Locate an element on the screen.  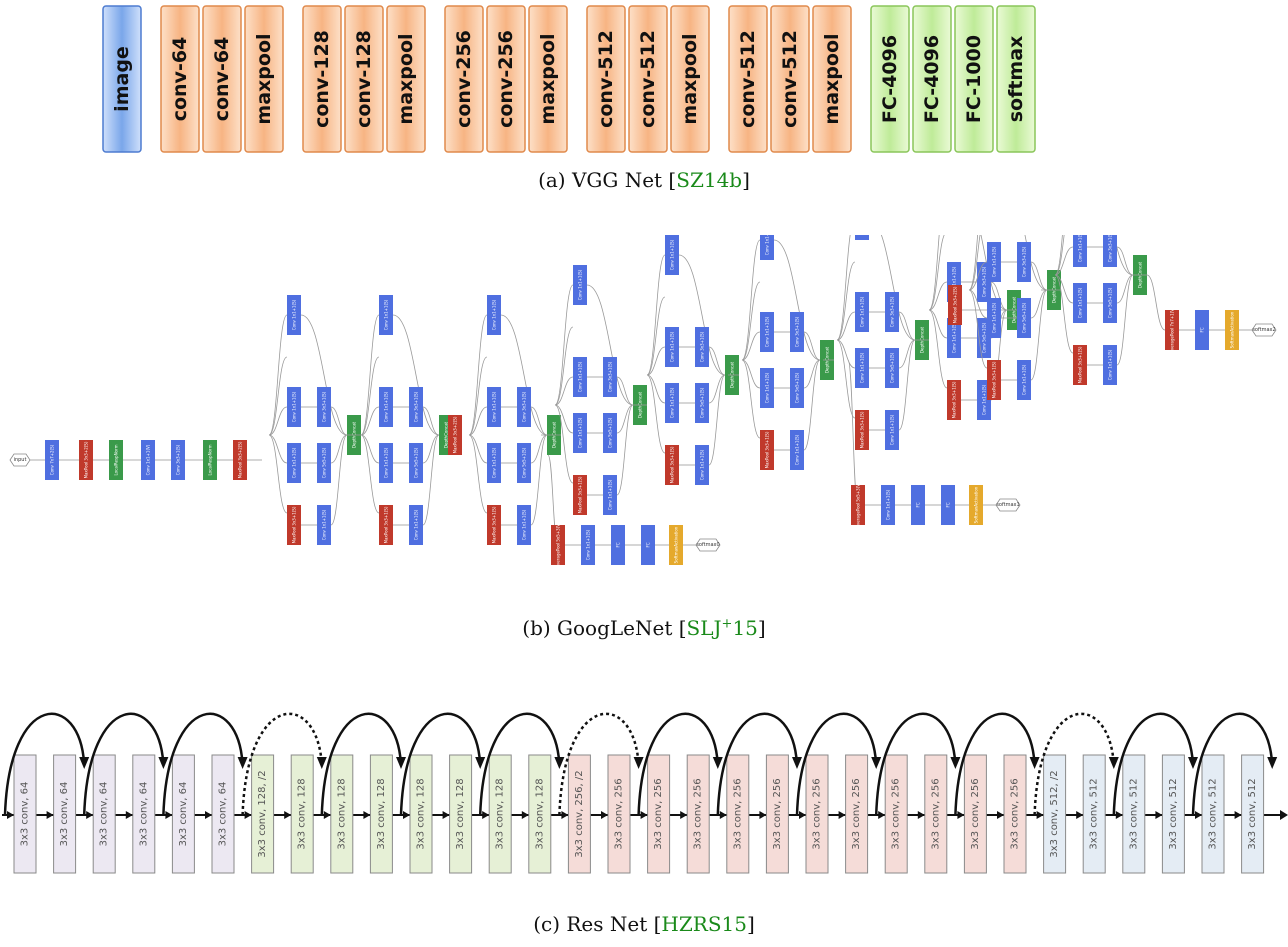
citation-vgg: SZ14b is located at coordinates (709, 180).